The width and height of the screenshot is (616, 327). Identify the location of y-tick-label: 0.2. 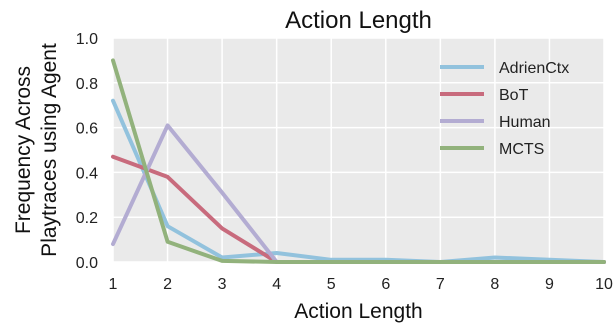
(87, 218).